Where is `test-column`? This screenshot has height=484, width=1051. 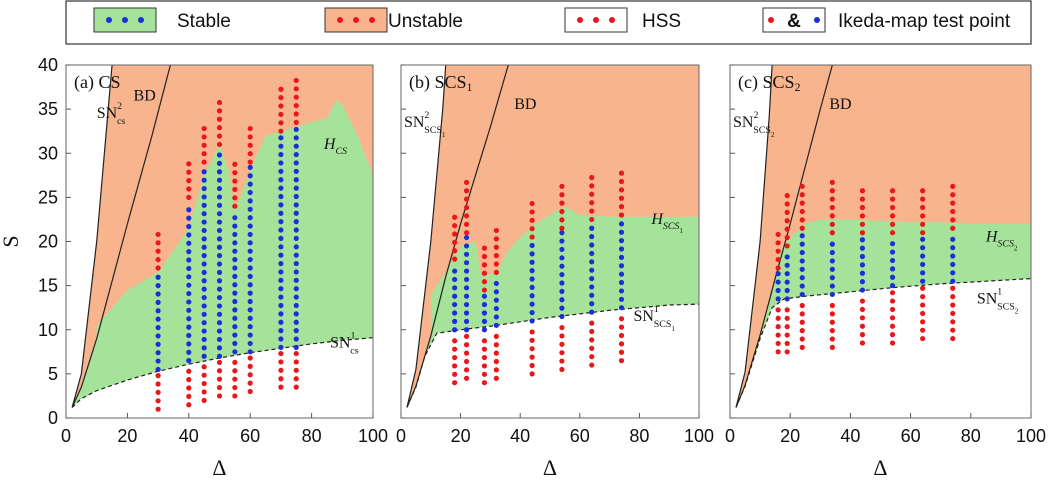
test-column is located at coordinates (466, 280).